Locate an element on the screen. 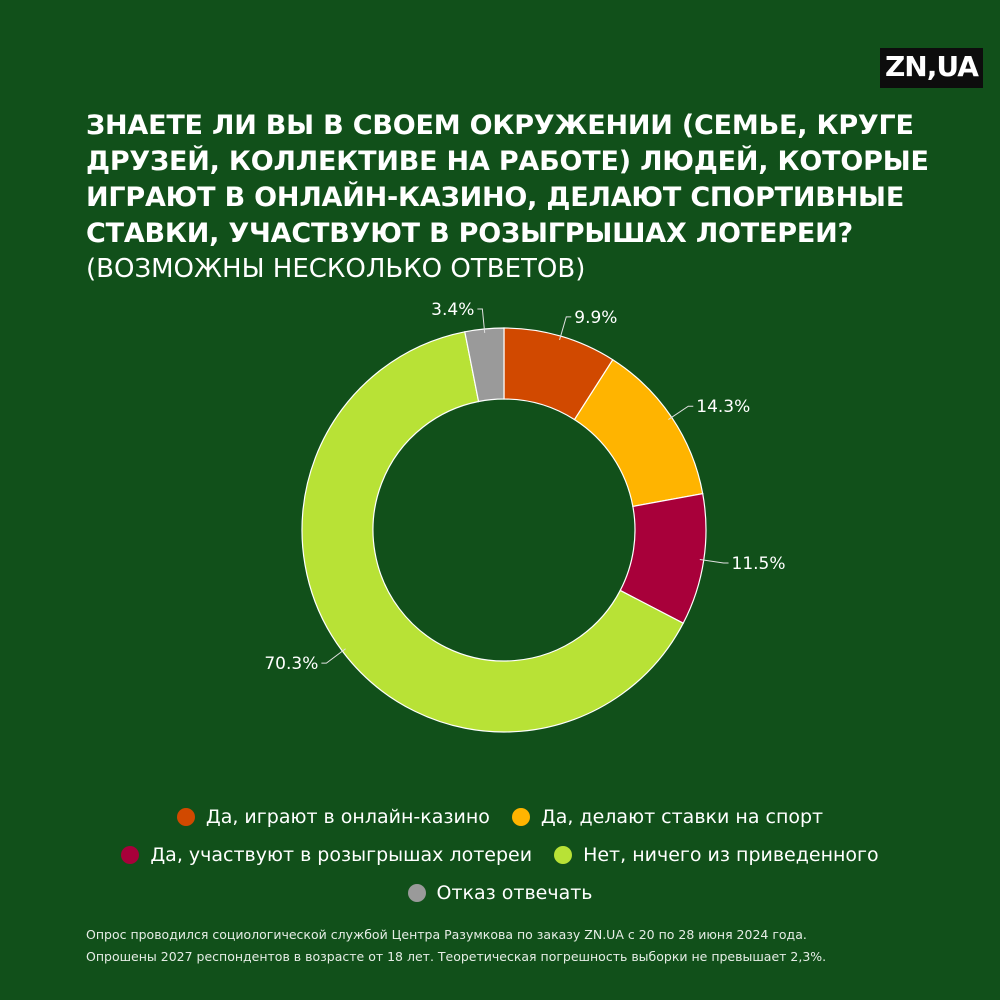 The width and height of the screenshot is (1000, 1000). legend-label-lottery: Да, участвуют в розыгрышах лотереи is located at coordinates (341, 855).